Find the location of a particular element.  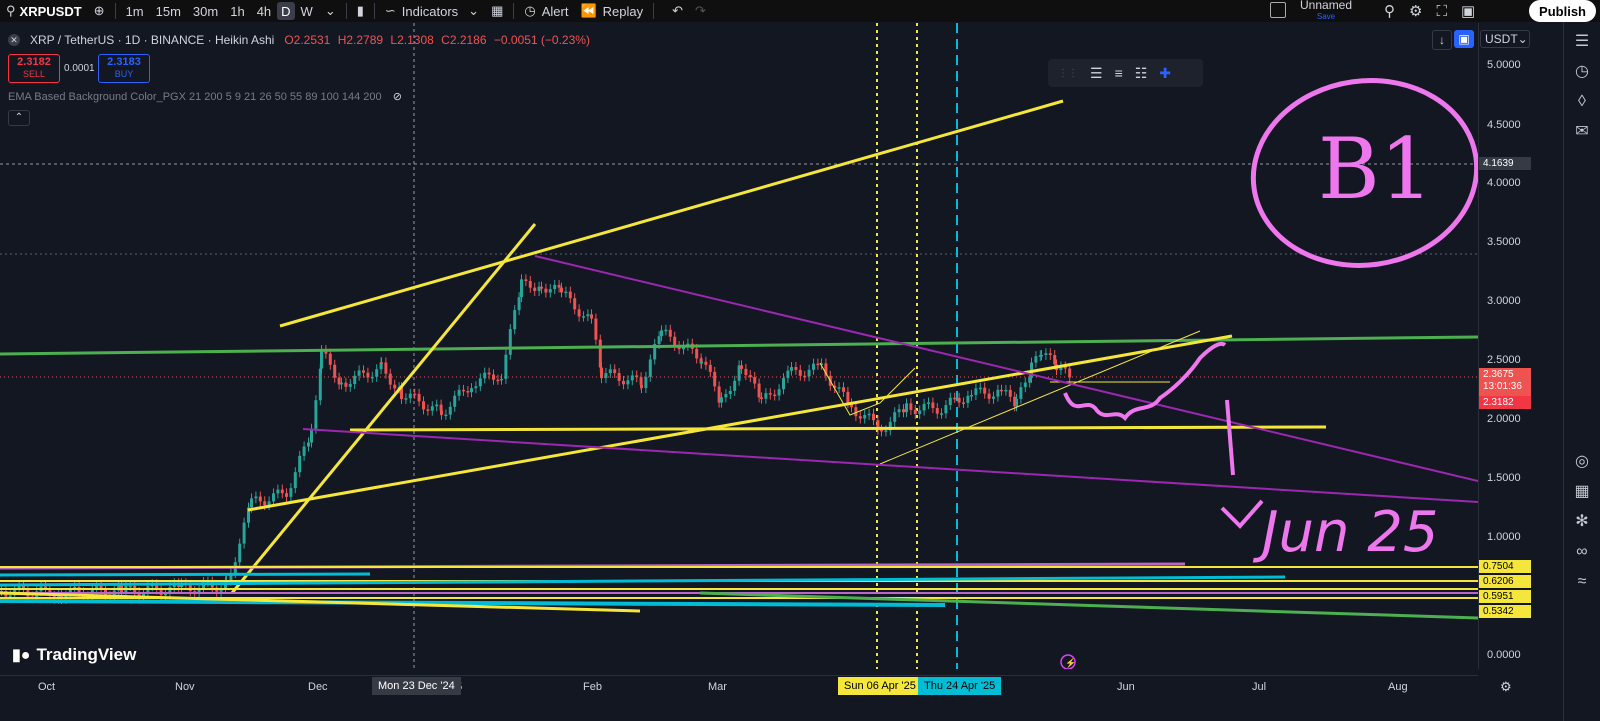

interval-d: D is located at coordinates (286, 11).